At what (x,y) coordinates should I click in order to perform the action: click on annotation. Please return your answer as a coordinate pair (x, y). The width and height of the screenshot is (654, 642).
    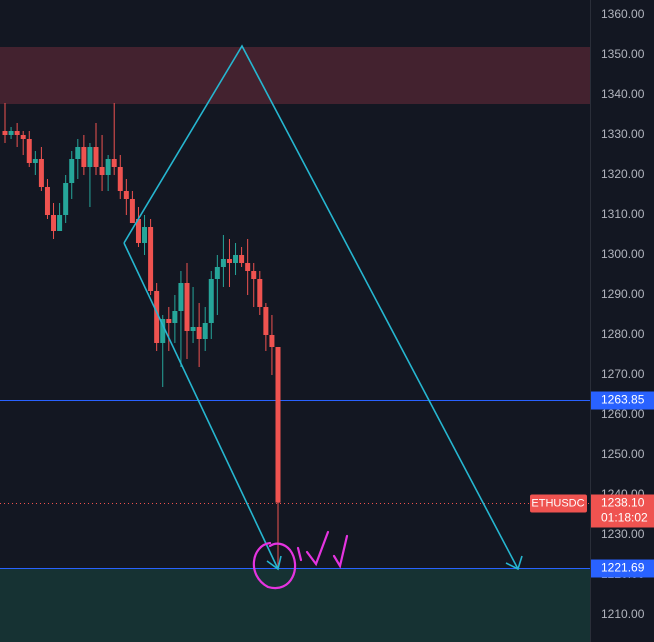
    Looking at the image, I should click on (300, 560).